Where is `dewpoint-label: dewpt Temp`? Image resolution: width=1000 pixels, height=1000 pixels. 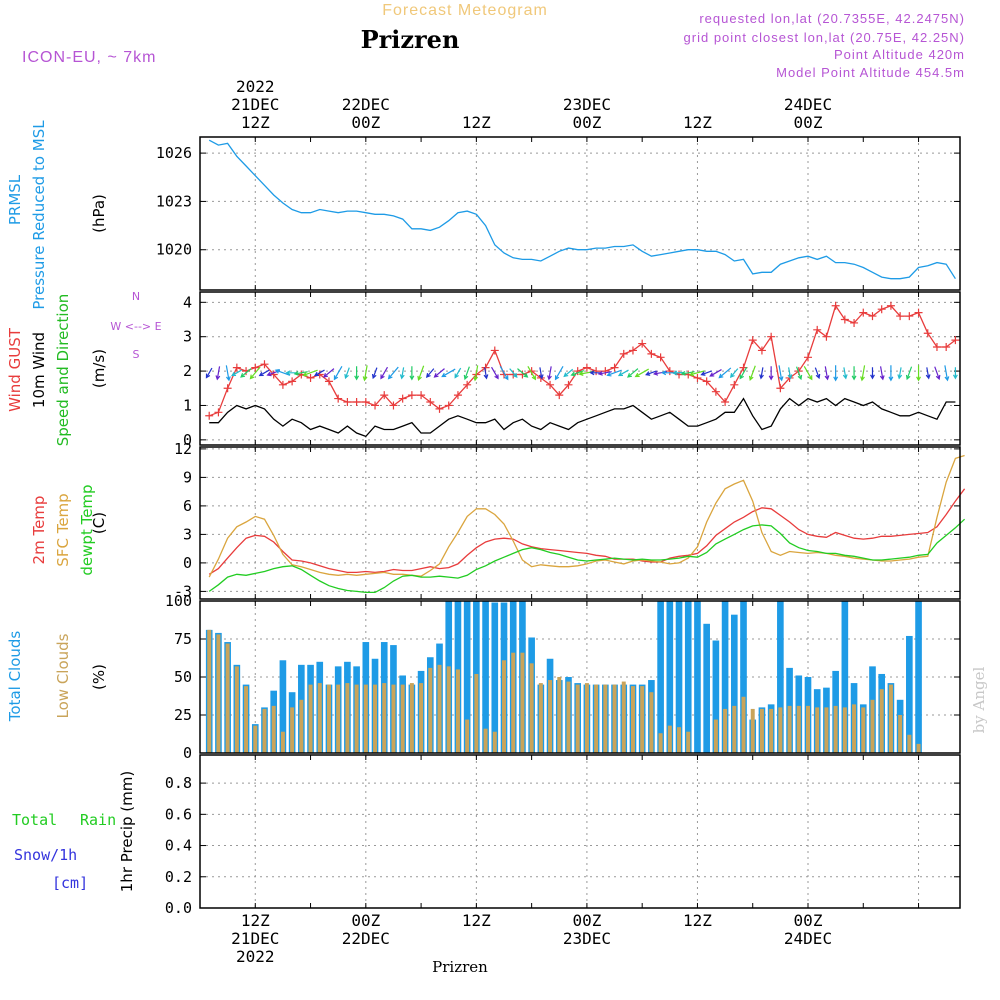
dewpoint-label: dewpt Temp is located at coordinates (87, 529).